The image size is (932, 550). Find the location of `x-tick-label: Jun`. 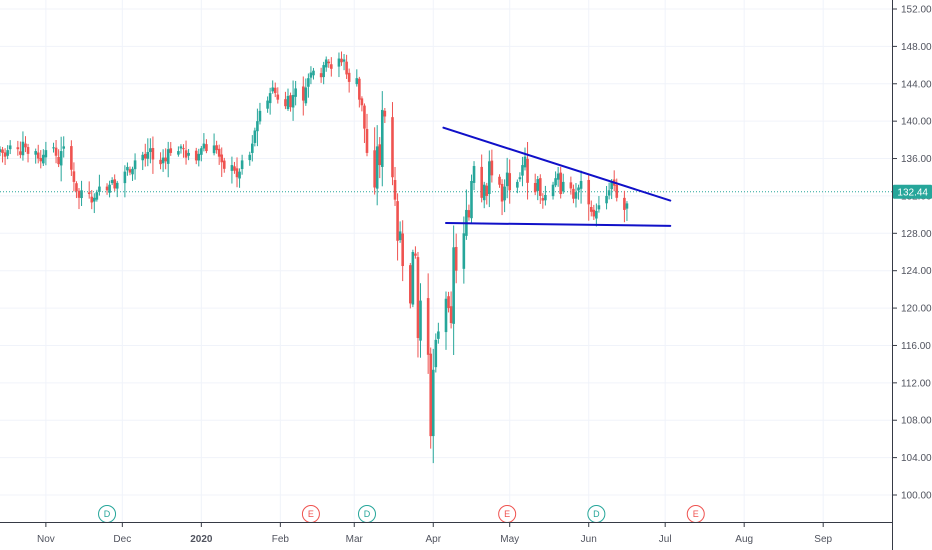

x-tick-label: Jun is located at coordinates (589, 539).